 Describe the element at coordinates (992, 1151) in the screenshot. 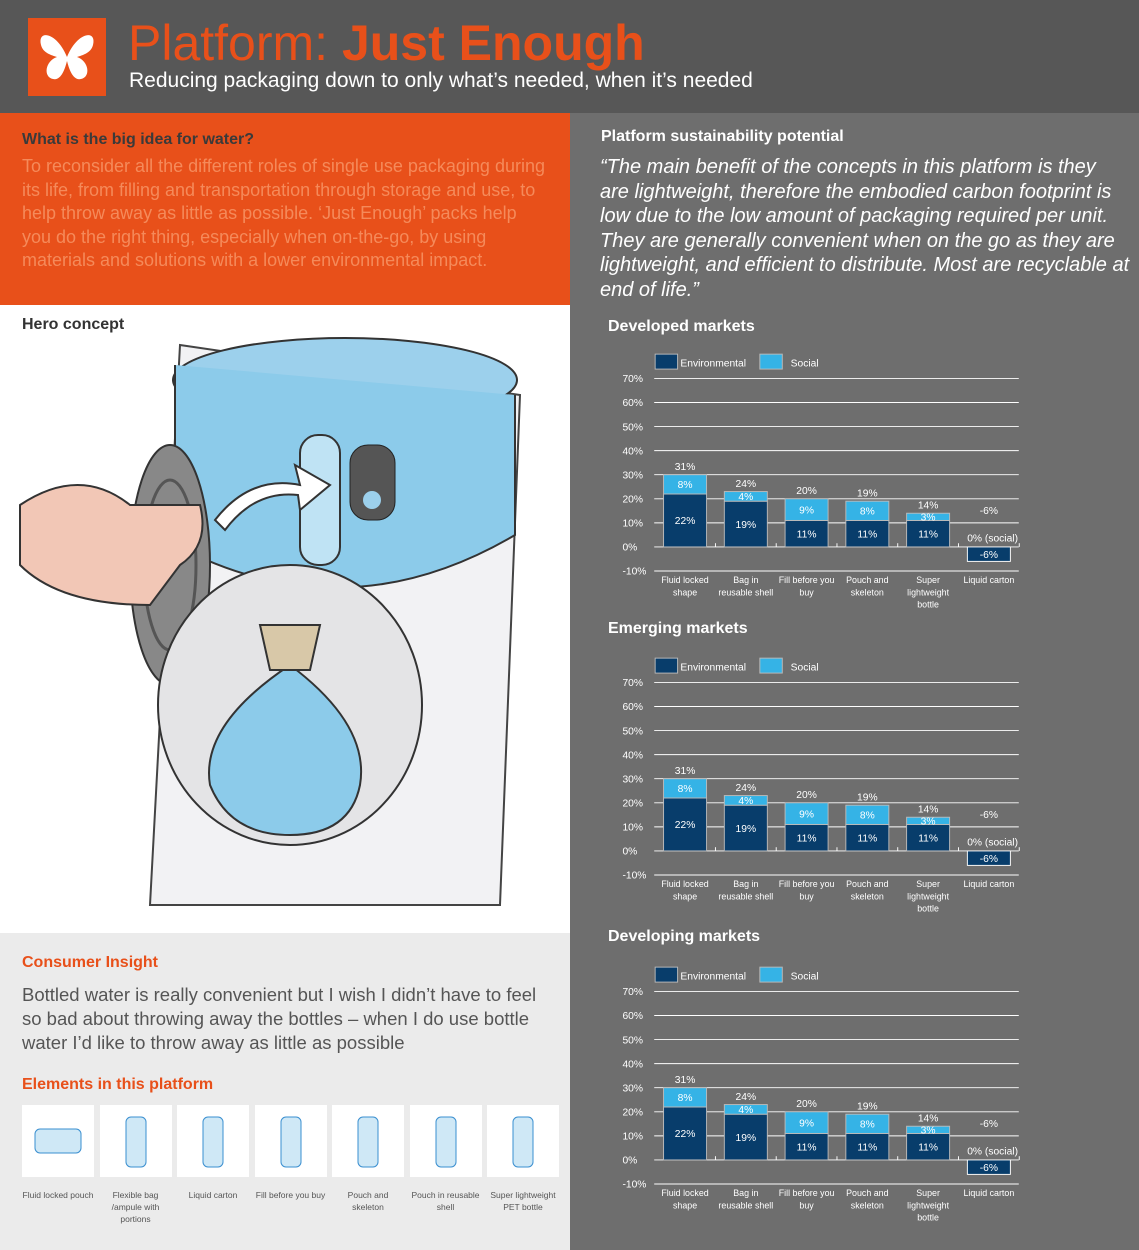

I see `annotation-social-zero: 0% (social)` at that location.